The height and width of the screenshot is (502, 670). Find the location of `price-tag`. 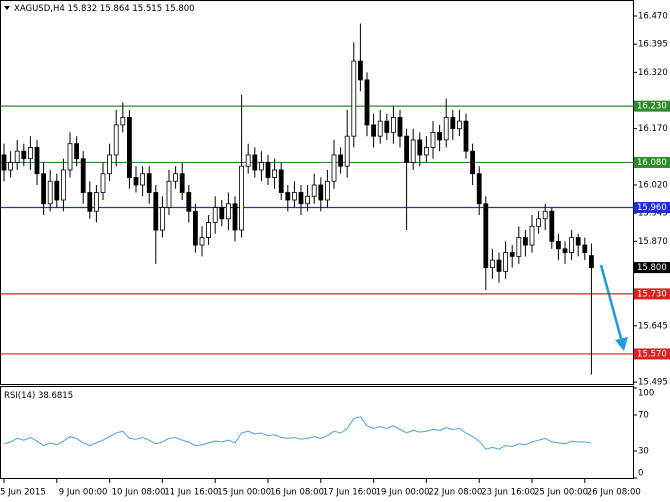

price-tag is located at coordinates (652, 268).